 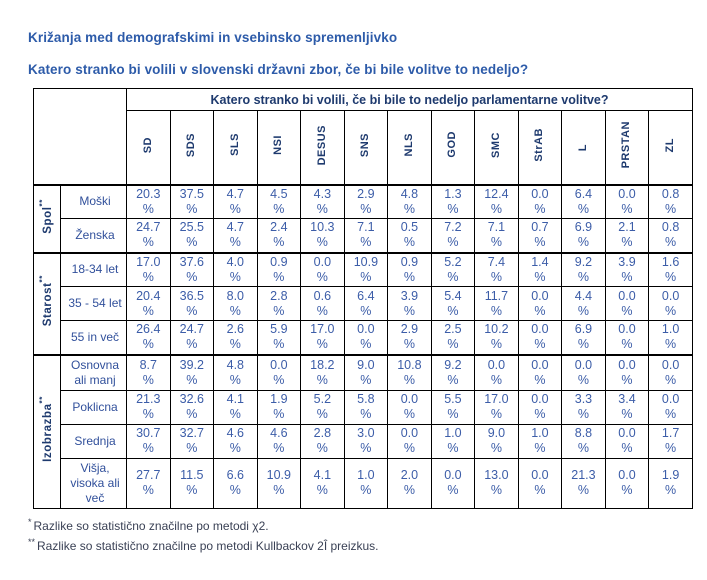 I want to click on percent-value: 9.2, so click(x=453, y=364).